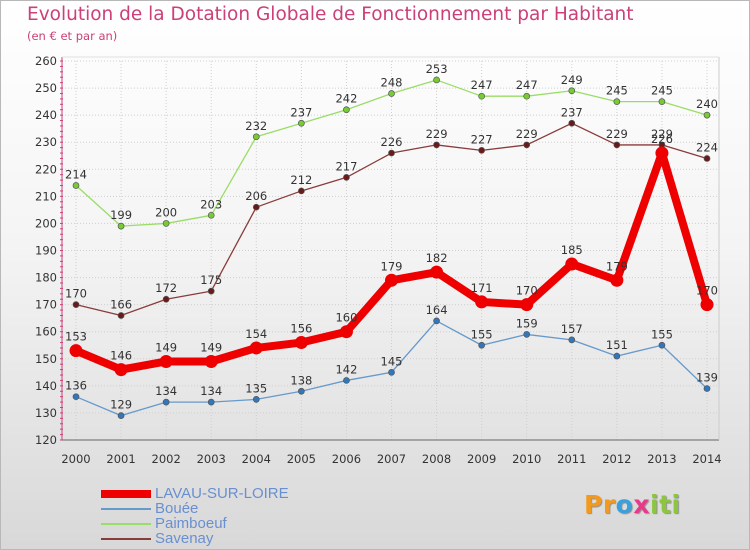 The height and width of the screenshot is (550, 750). I want to click on logo-letter: t, so click(665, 504).